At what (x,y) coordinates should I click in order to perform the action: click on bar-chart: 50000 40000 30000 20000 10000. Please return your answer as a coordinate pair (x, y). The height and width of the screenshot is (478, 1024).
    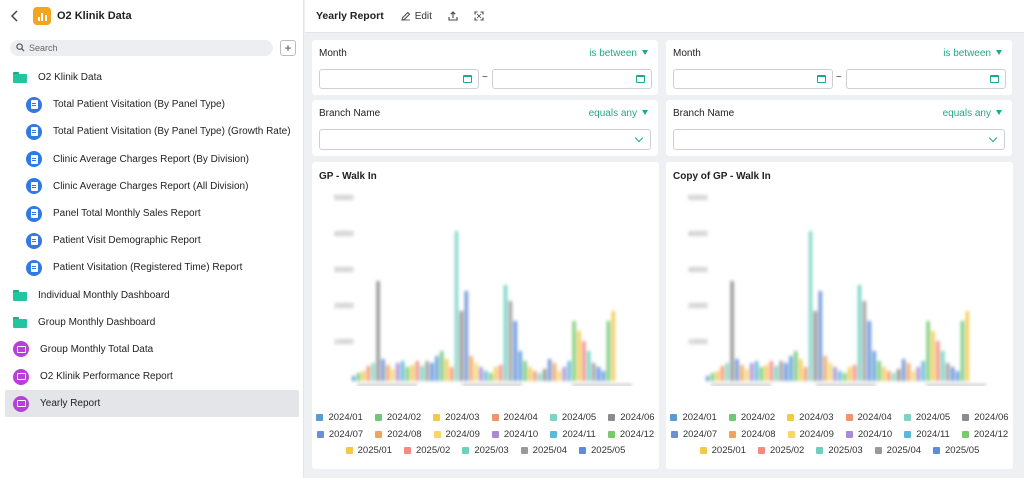
    Looking at the image, I should click on (483, 290).